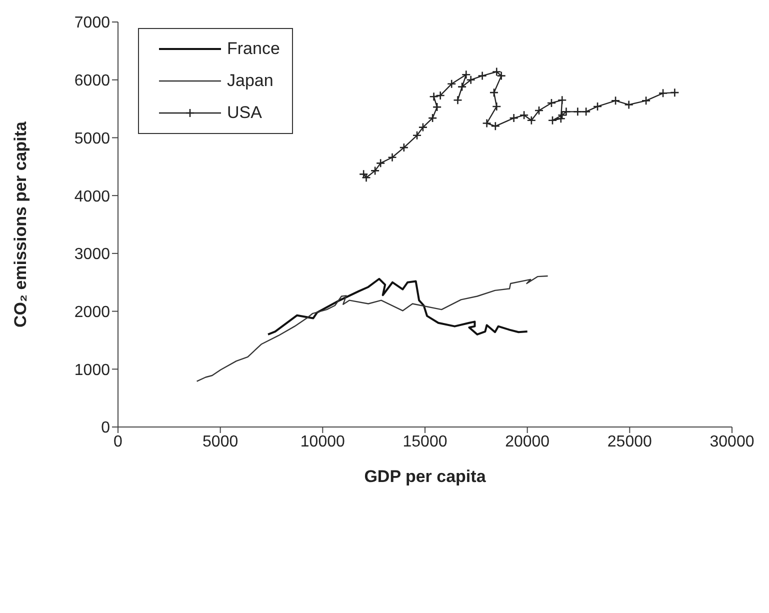 The height and width of the screenshot is (613, 769). I want to click on y-axis-title: CO₂ emissions per capita, so click(20, 224).